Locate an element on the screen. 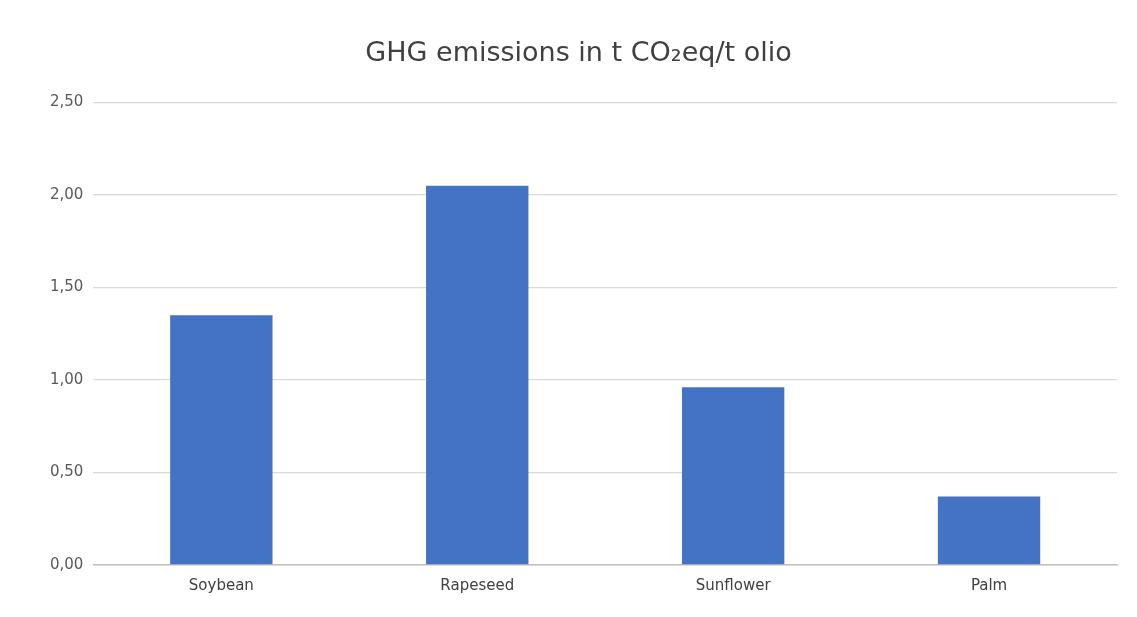 The width and height of the screenshot is (1137, 617). y-tick-label: 0,00 is located at coordinates (66, 563).